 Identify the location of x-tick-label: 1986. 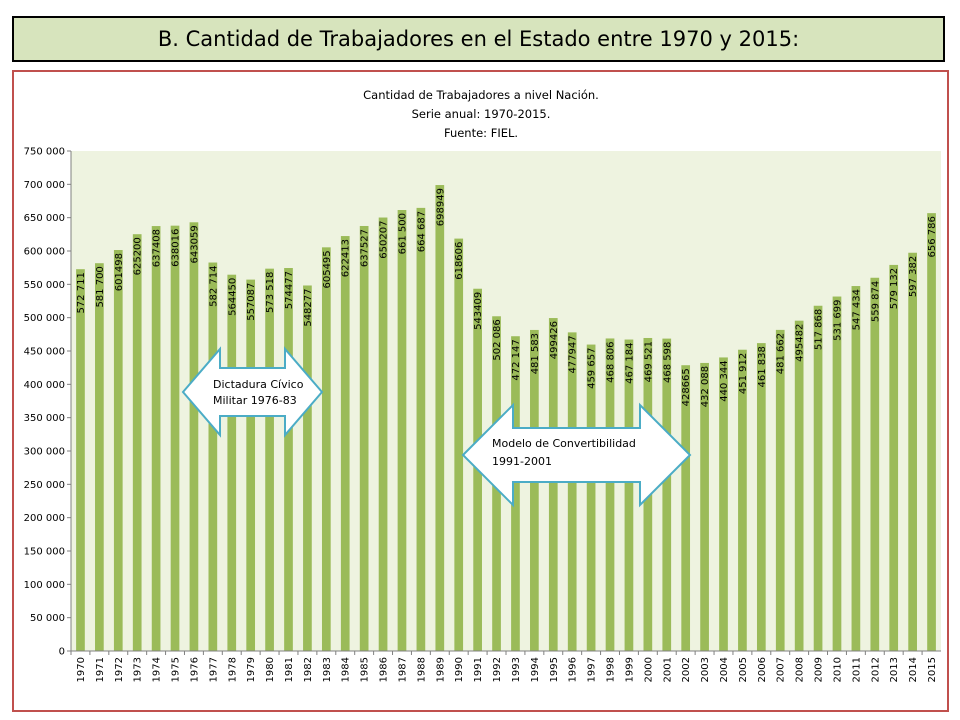
(384, 669).